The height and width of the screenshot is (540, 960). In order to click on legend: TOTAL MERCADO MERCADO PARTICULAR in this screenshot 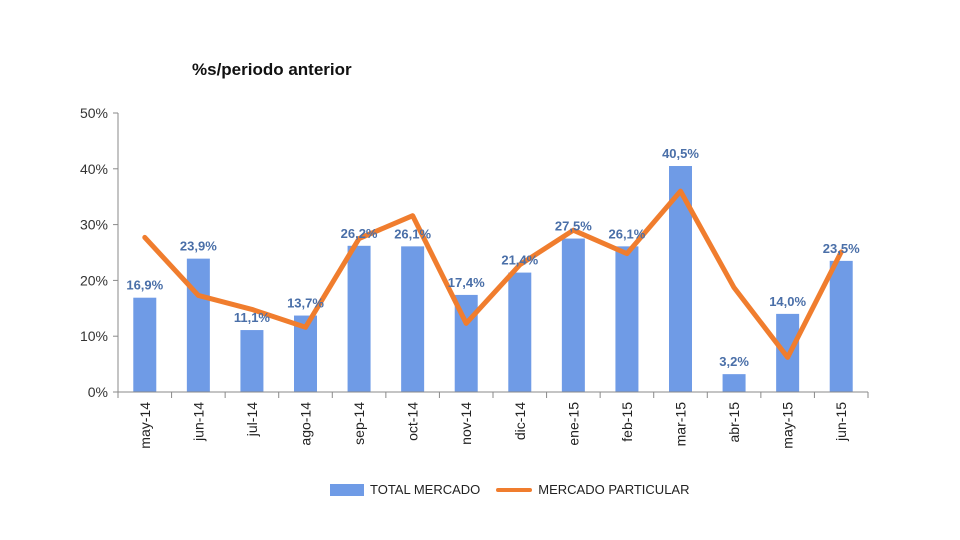, I will do `click(518, 489)`.